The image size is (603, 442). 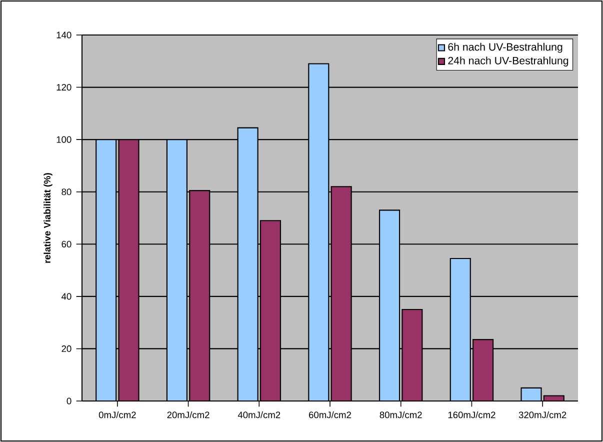 What do you see at coordinates (67, 296) in the screenshot?
I see `y-tick-label: 40` at bounding box center [67, 296].